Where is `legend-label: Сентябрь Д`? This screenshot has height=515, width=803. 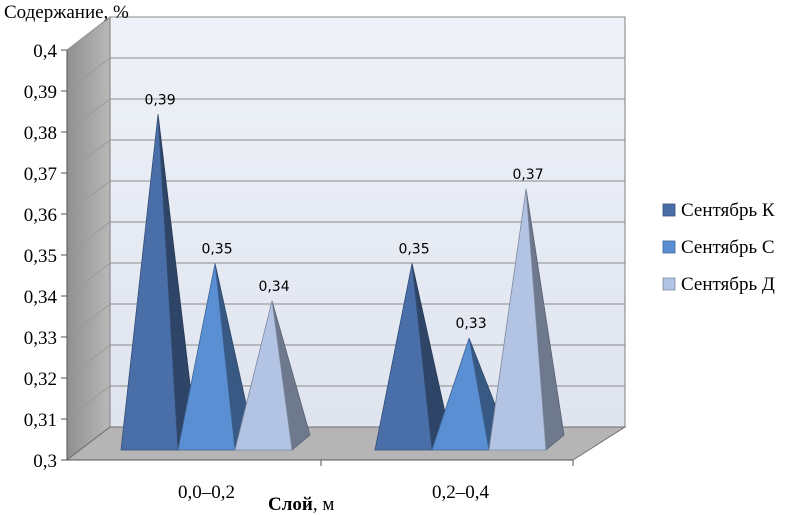 legend-label: Сентябрь Д is located at coordinates (728, 284).